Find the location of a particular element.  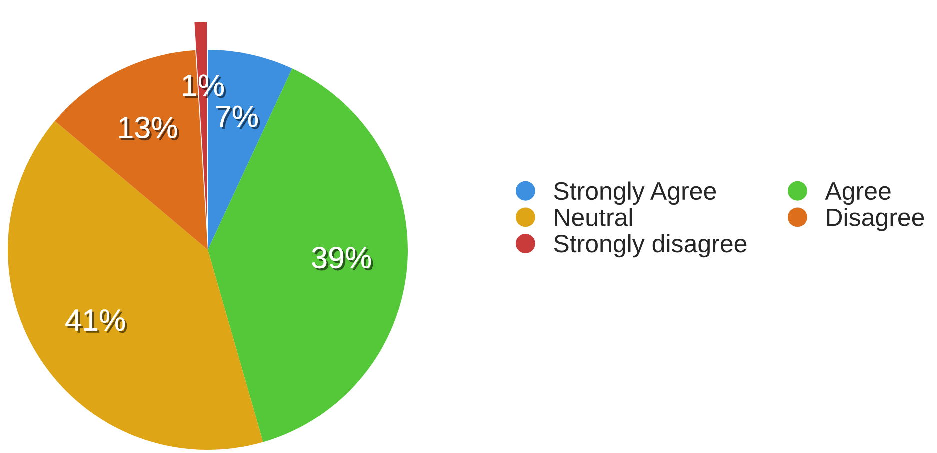

legend-label: Strongly Agree is located at coordinates (635, 194).